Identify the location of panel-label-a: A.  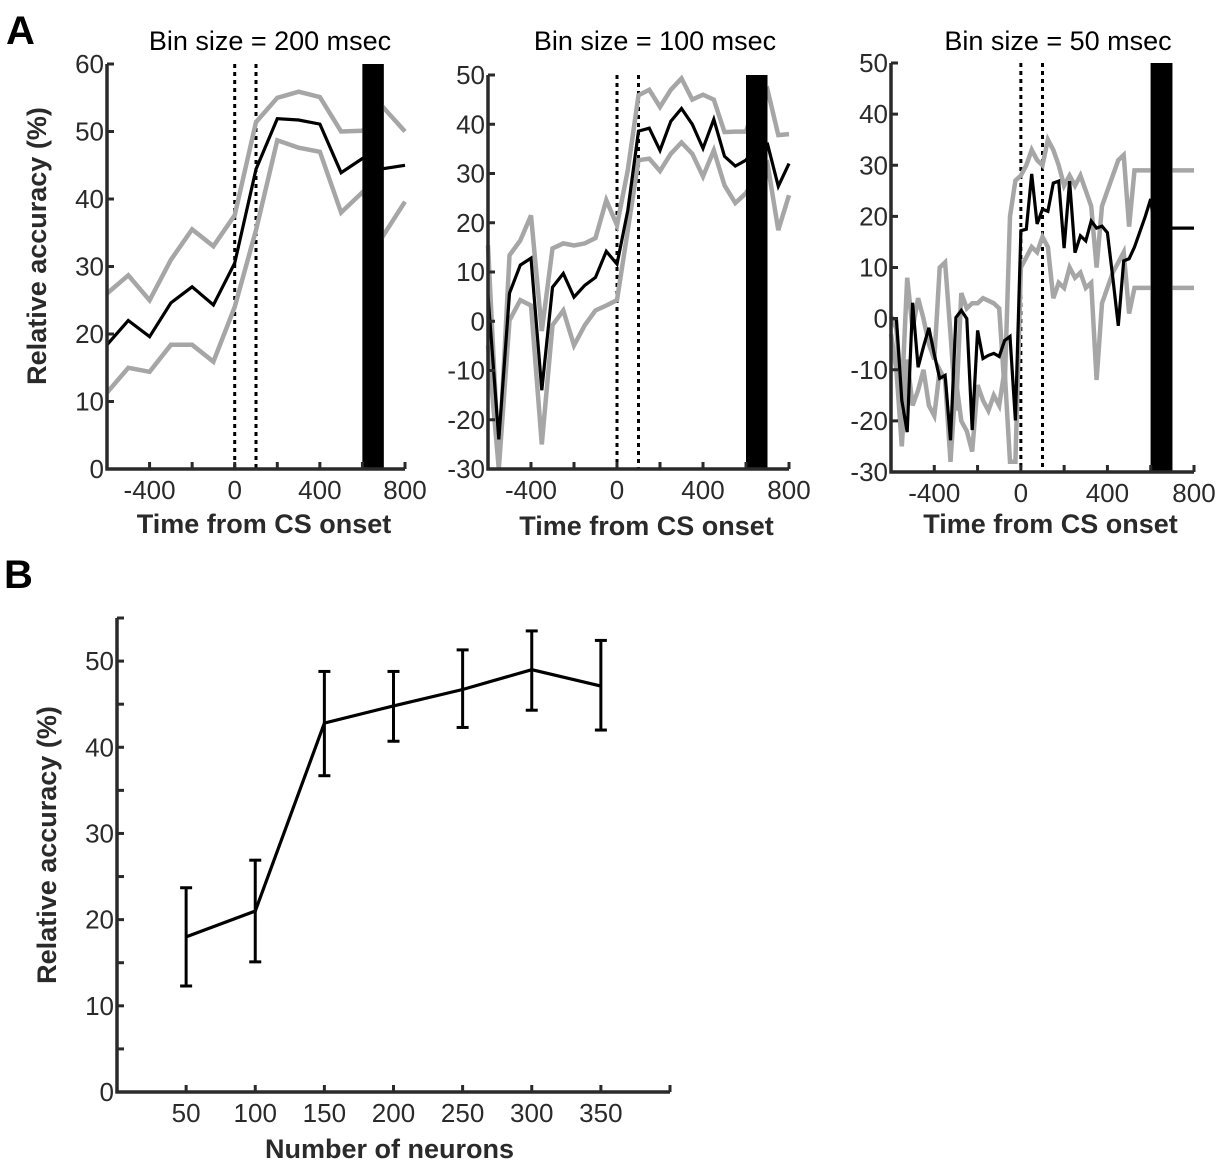
(20, 31).